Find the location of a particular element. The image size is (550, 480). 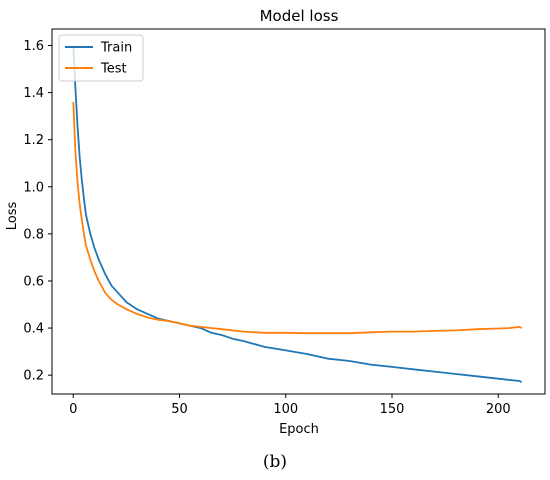

y-tick-label: 1.6 is located at coordinates (33, 46).